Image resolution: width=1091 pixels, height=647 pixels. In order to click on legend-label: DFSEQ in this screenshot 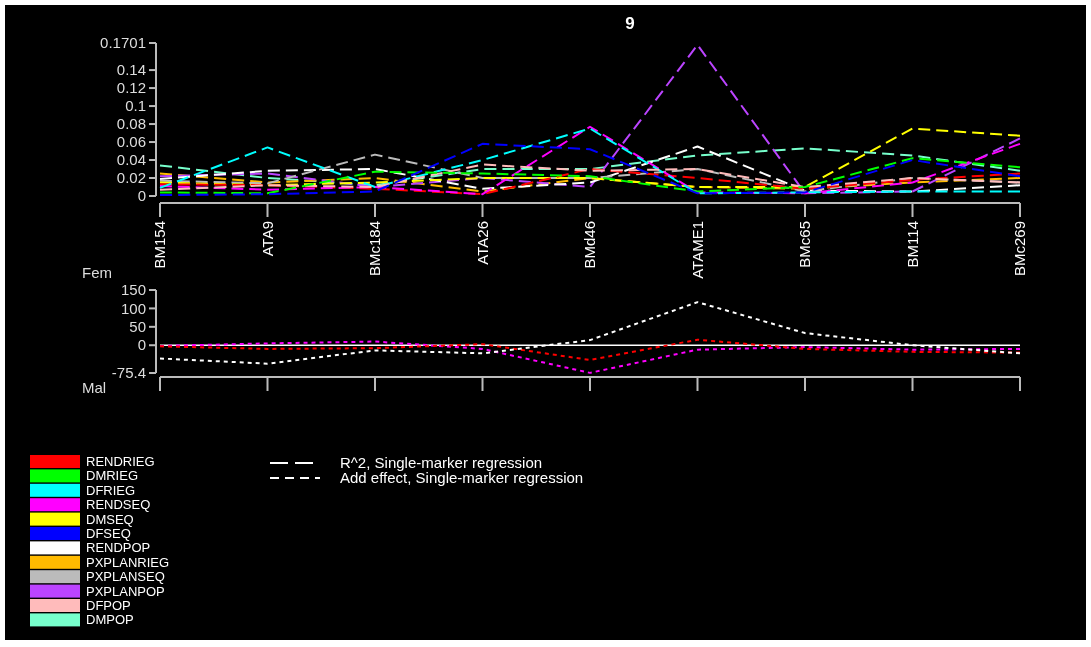, I will do `click(108, 534)`.